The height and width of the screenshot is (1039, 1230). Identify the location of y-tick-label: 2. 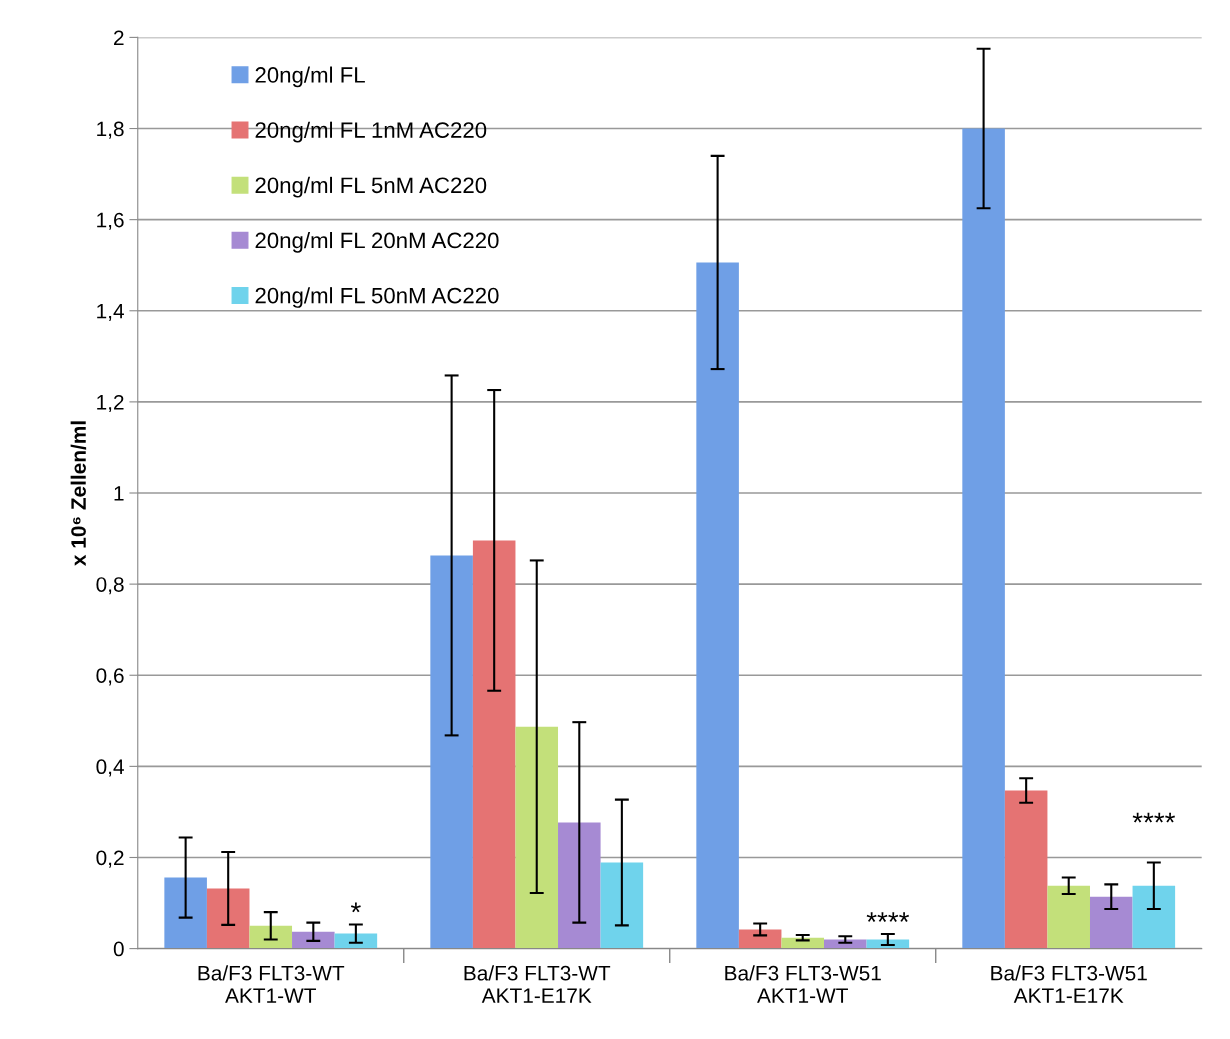
(119, 37).